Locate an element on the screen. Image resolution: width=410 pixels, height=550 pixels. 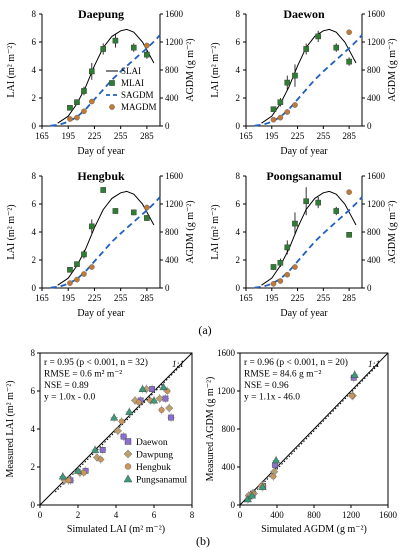
lai_scatter-stat-line: r = 0.95 (p < 0.001, n = 32) is located at coordinates (96, 362).